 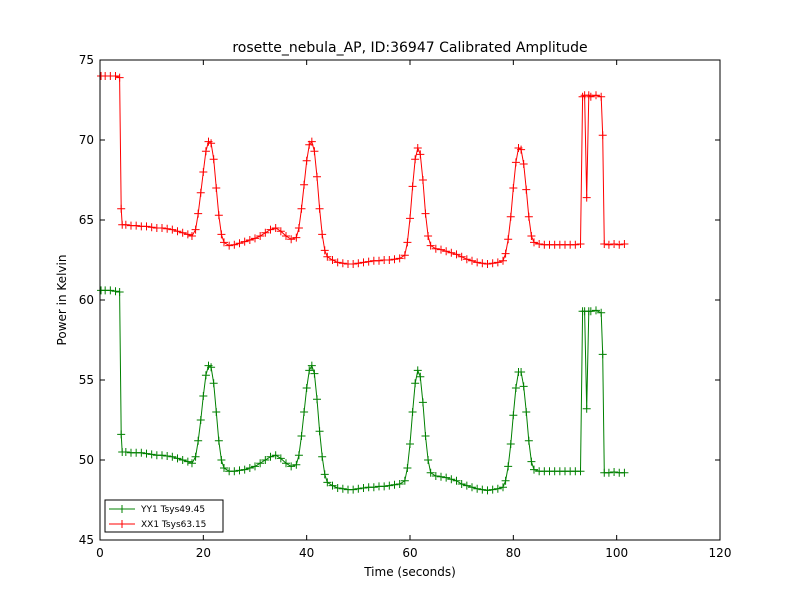 What do you see at coordinates (86, 220) in the screenshot?
I see `y-tick-label: 65` at bounding box center [86, 220].